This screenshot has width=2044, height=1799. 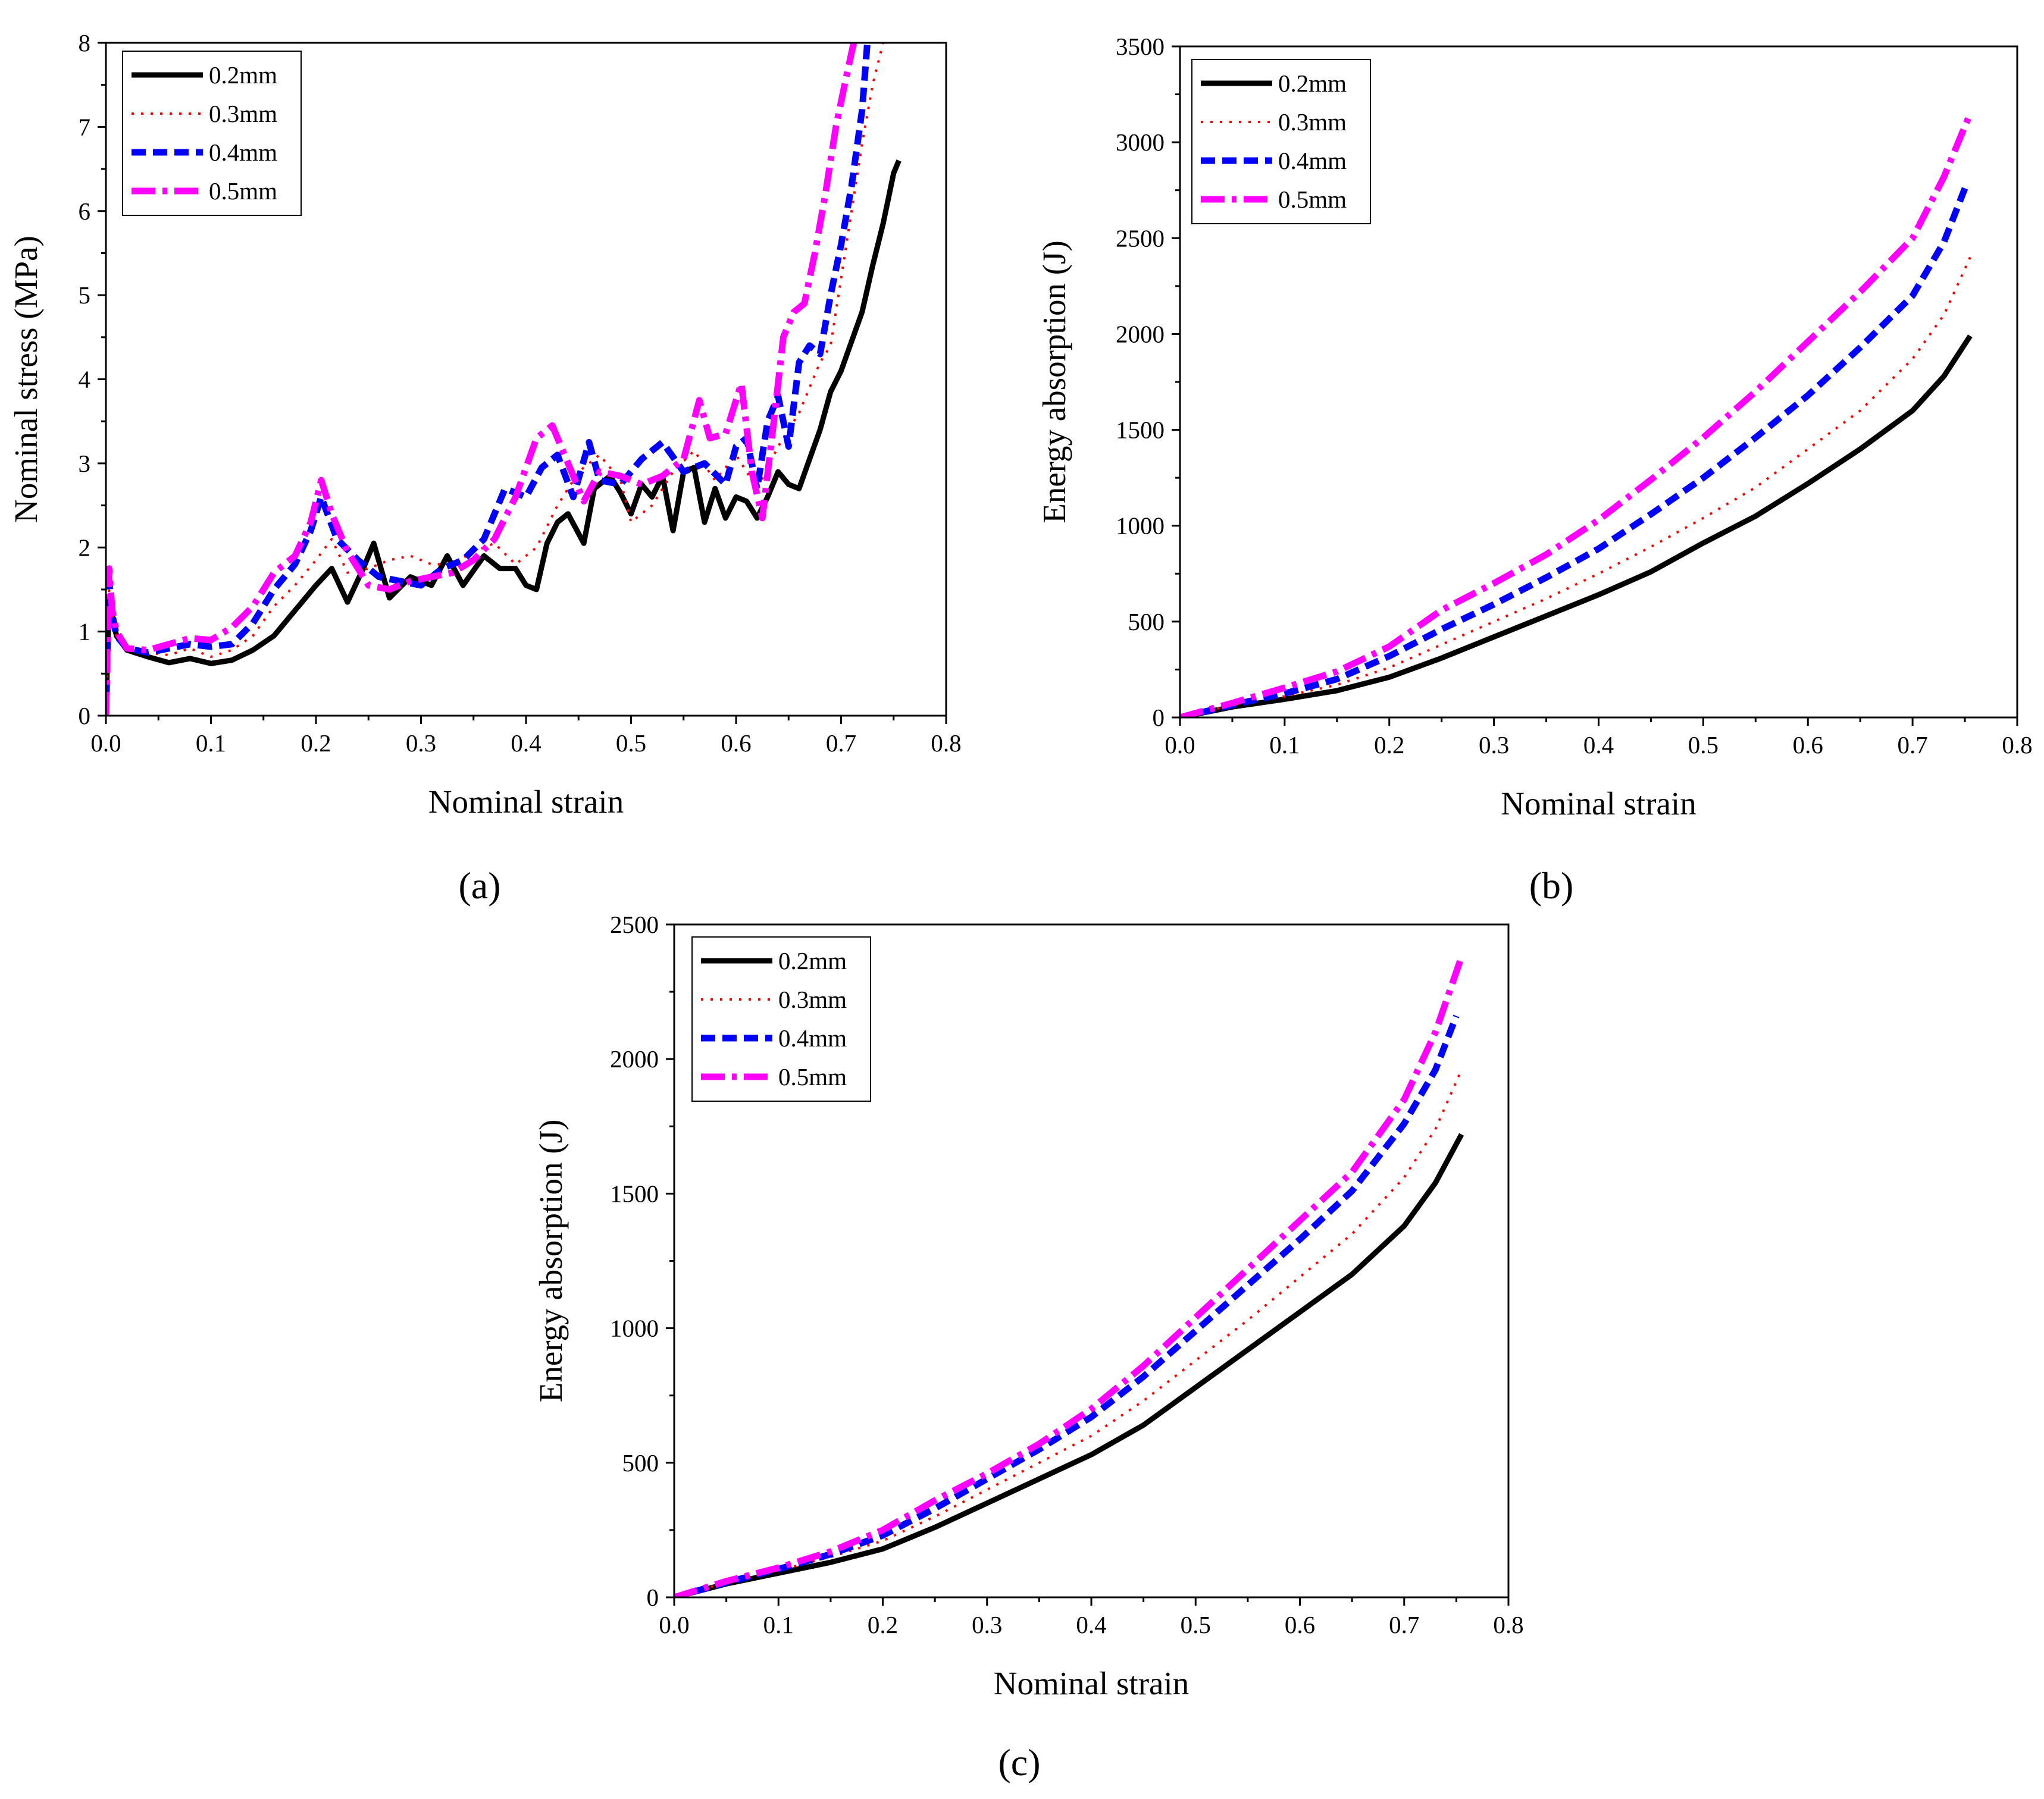 What do you see at coordinates (85, 631) in the screenshot?
I see `y-tick-label: 1` at bounding box center [85, 631].